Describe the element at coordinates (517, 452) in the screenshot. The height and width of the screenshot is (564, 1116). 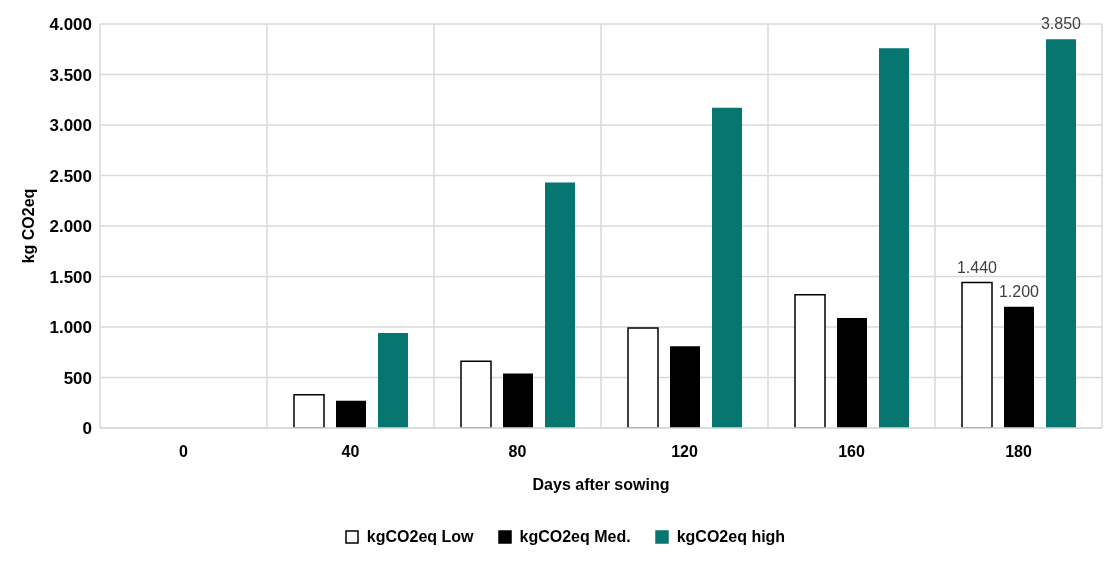
I see `x-tick-label: 80` at that location.